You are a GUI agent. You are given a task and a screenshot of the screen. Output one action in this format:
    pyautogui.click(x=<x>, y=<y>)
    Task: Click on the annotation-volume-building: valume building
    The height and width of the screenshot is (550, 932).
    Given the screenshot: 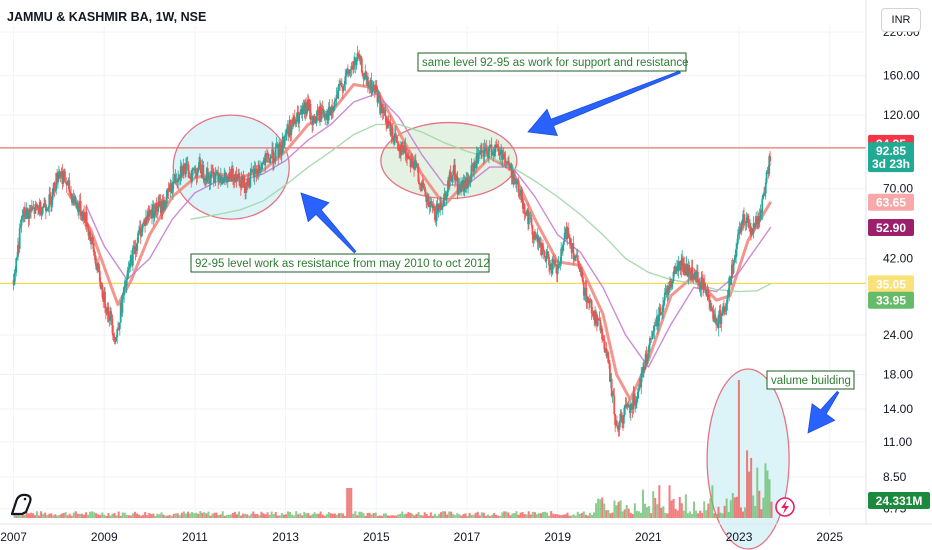 What is the action you would take?
    pyautogui.click(x=810, y=380)
    